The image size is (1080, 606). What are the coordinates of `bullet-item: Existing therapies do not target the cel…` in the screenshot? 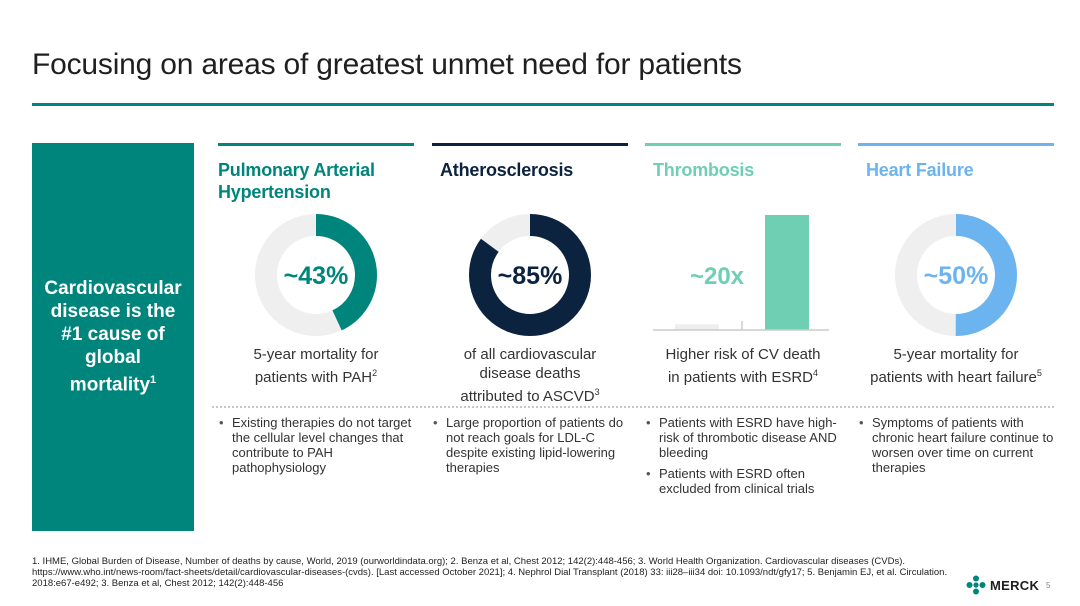 It's located at (318, 445).